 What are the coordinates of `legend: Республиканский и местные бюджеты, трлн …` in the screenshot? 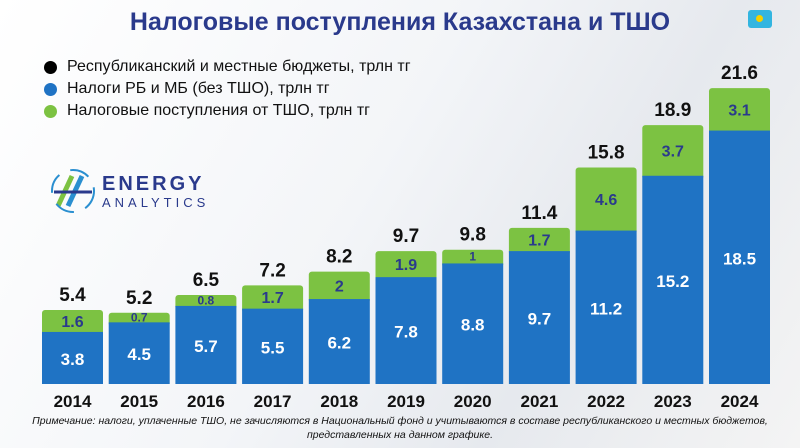 It's located at (227, 89).